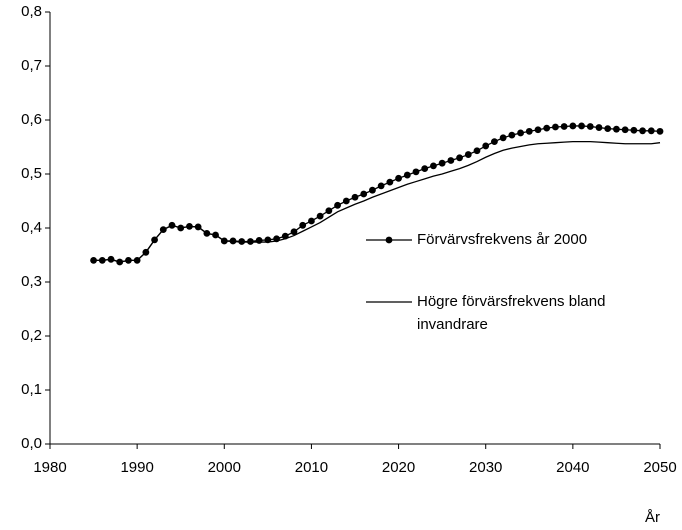 The image size is (682, 530). Describe the element at coordinates (502, 239) in the screenshot. I see `legend-label: Förvärvsfrekvens år 2000` at that location.